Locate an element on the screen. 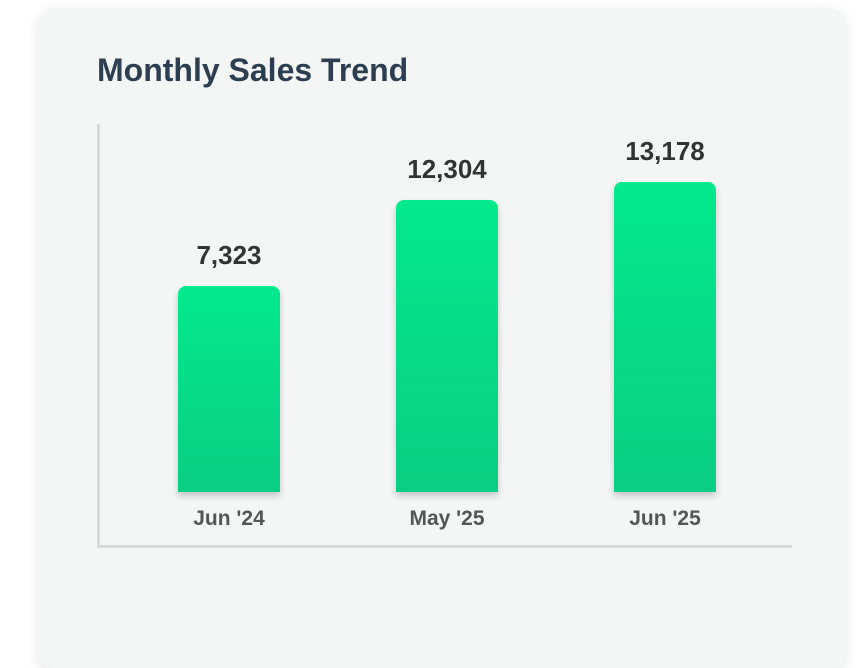 The height and width of the screenshot is (668, 866). bar-value-label: 12,304 is located at coordinates (447, 169).